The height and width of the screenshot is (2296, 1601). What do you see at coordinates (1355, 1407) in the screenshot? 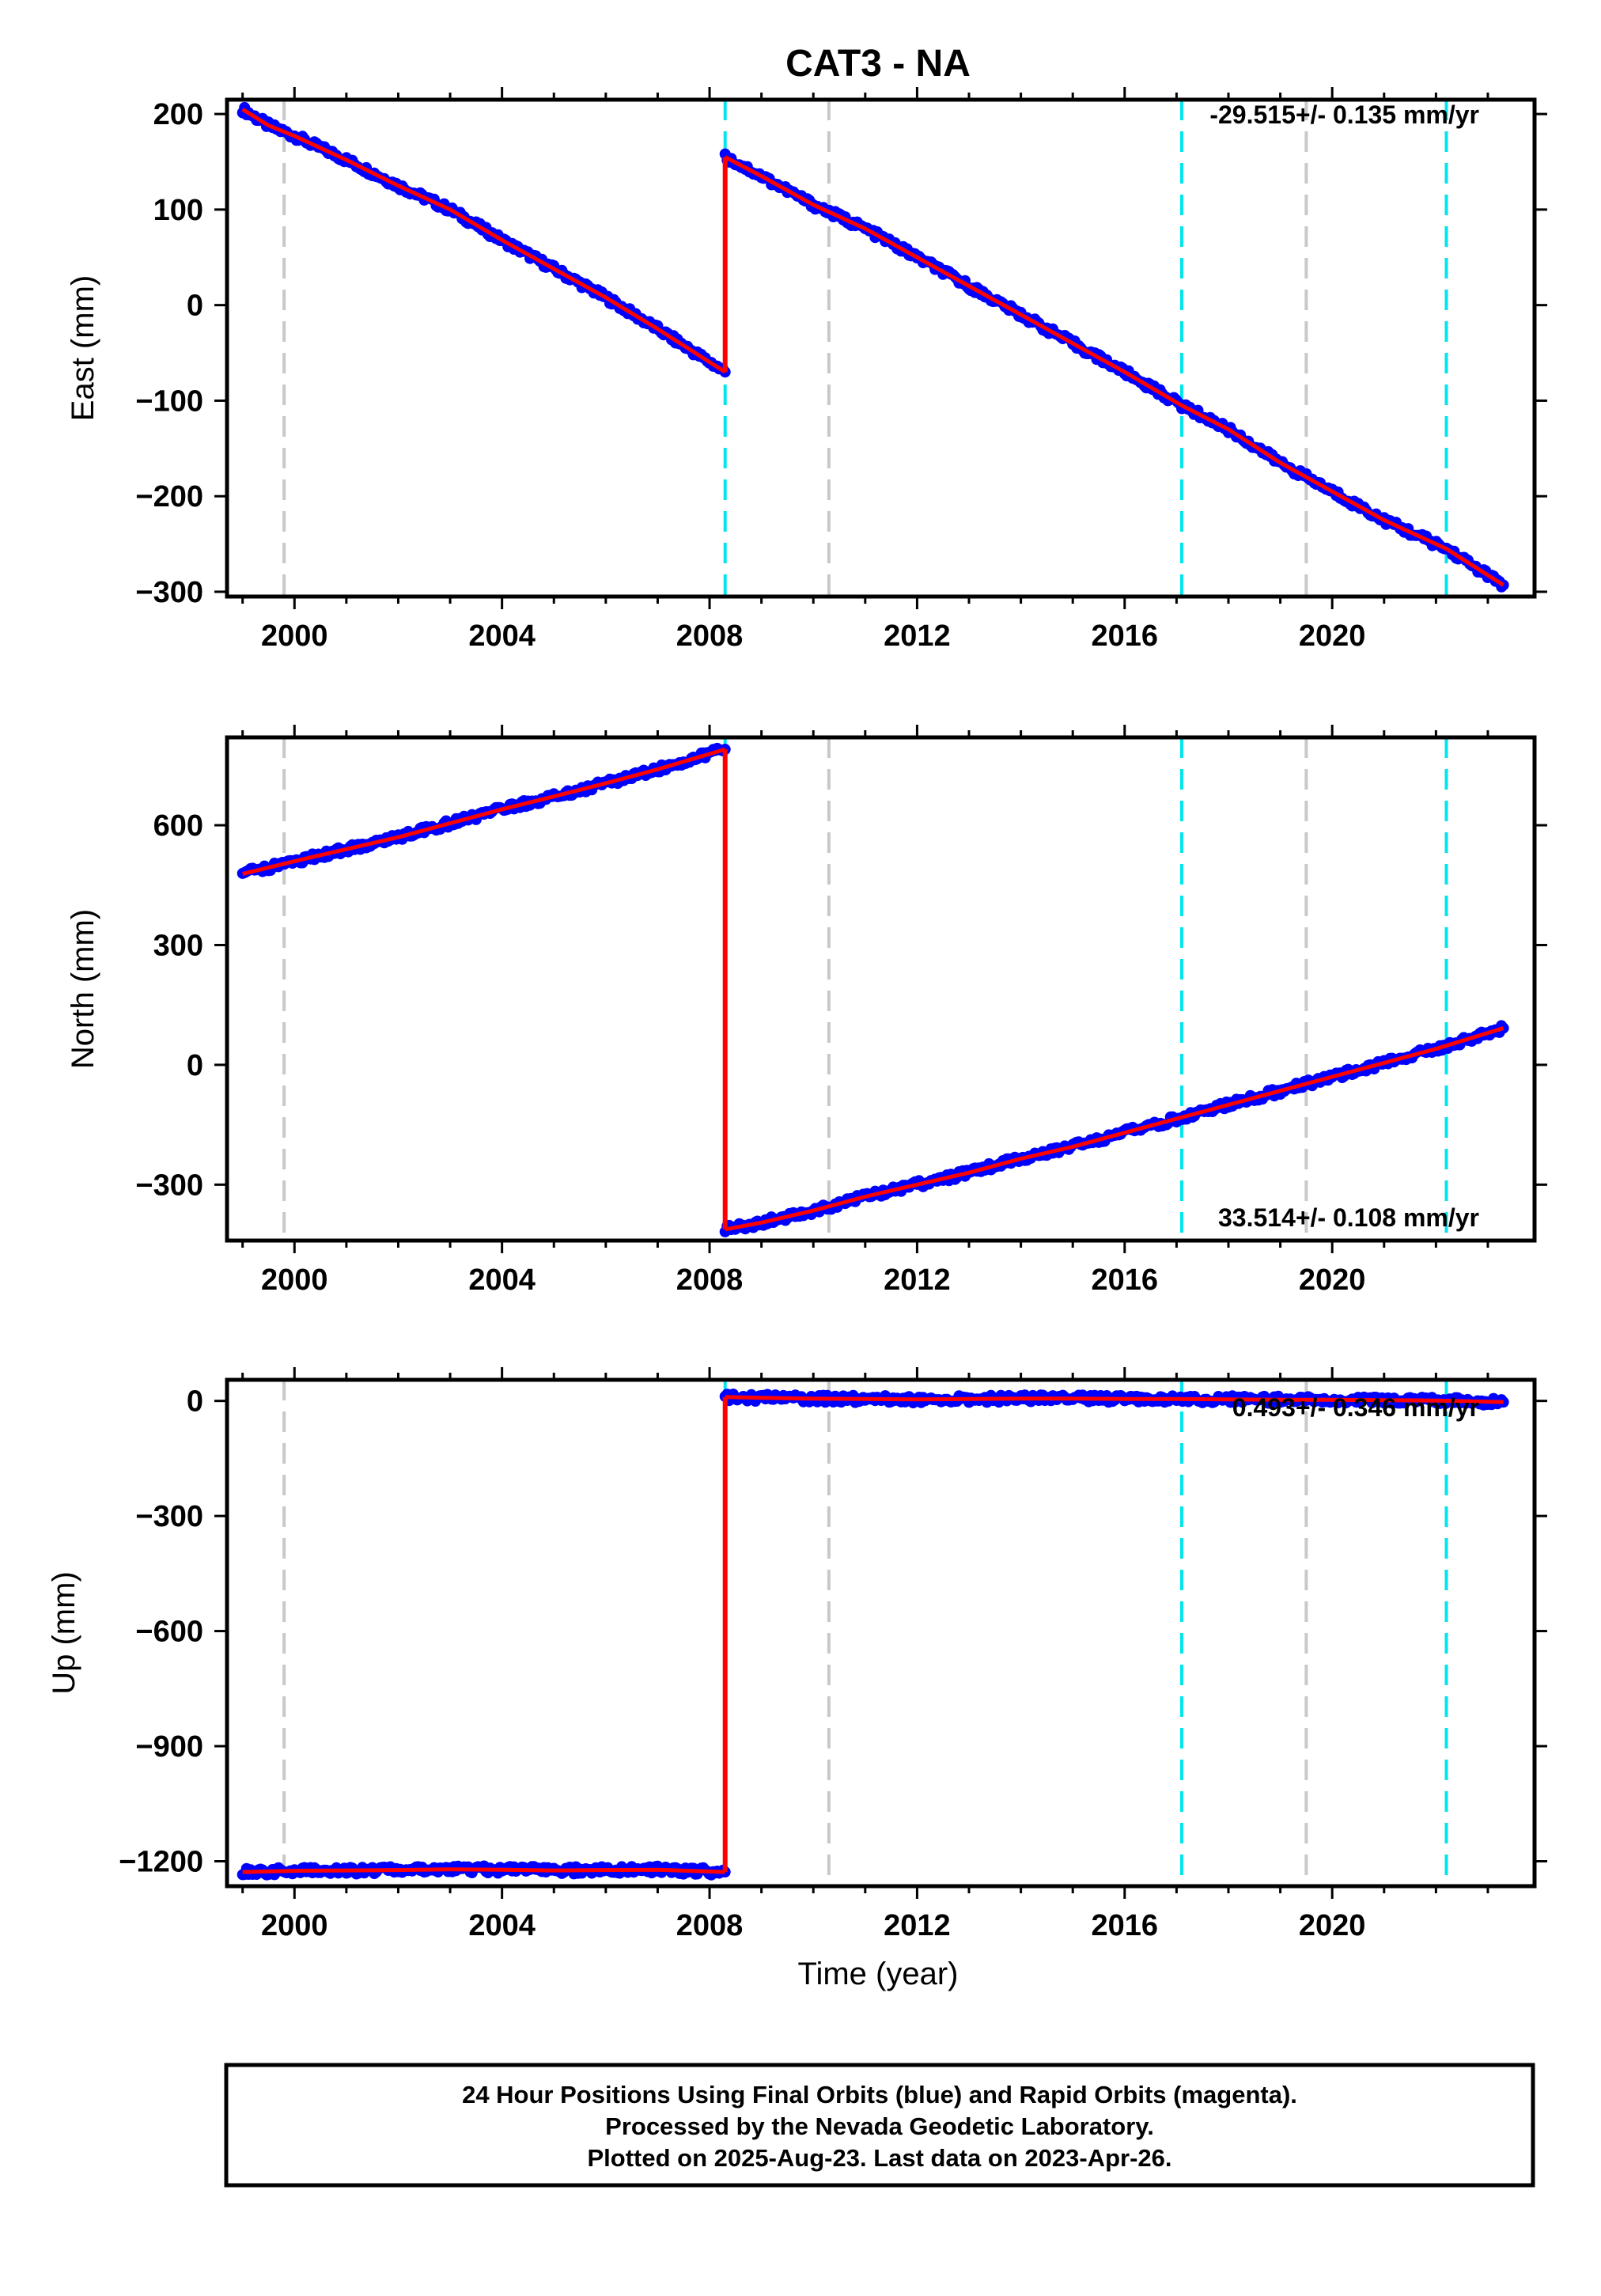
I see `rate-label: 0.493+/- 0.346 mm/yr` at bounding box center [1355, 1407].